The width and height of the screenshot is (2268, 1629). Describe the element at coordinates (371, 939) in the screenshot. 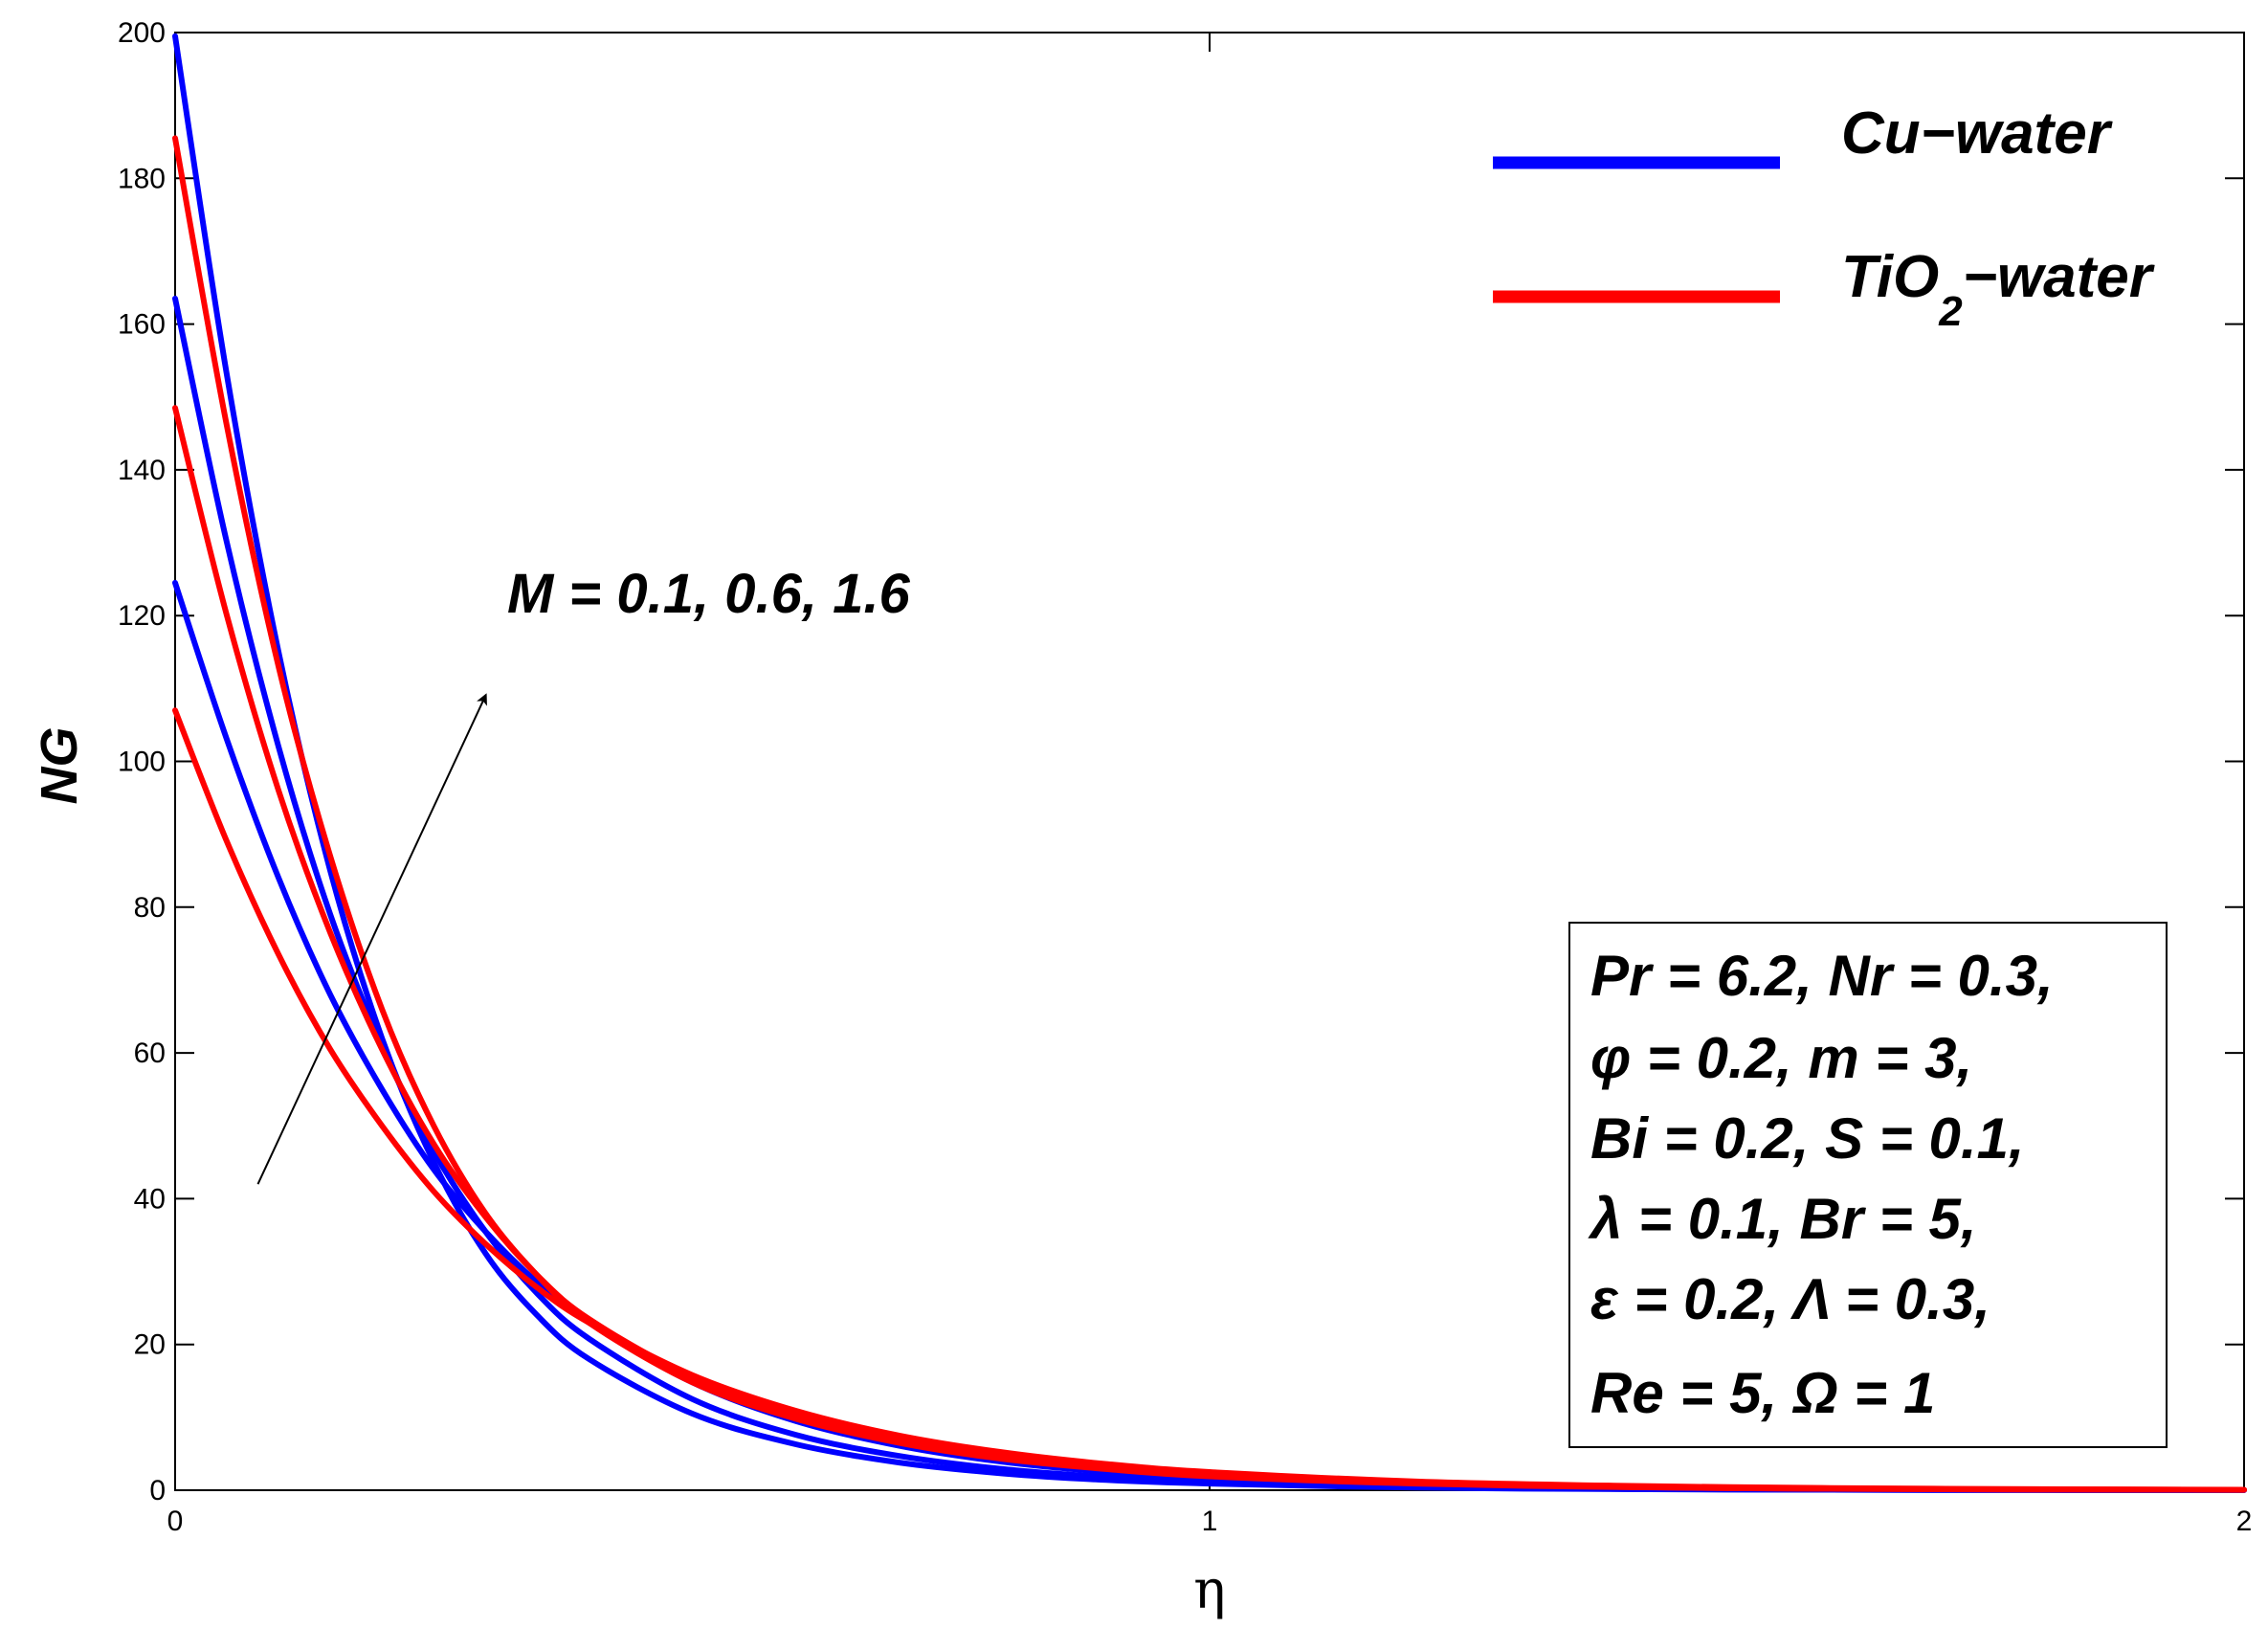

I see `increase-arrow` at that location.